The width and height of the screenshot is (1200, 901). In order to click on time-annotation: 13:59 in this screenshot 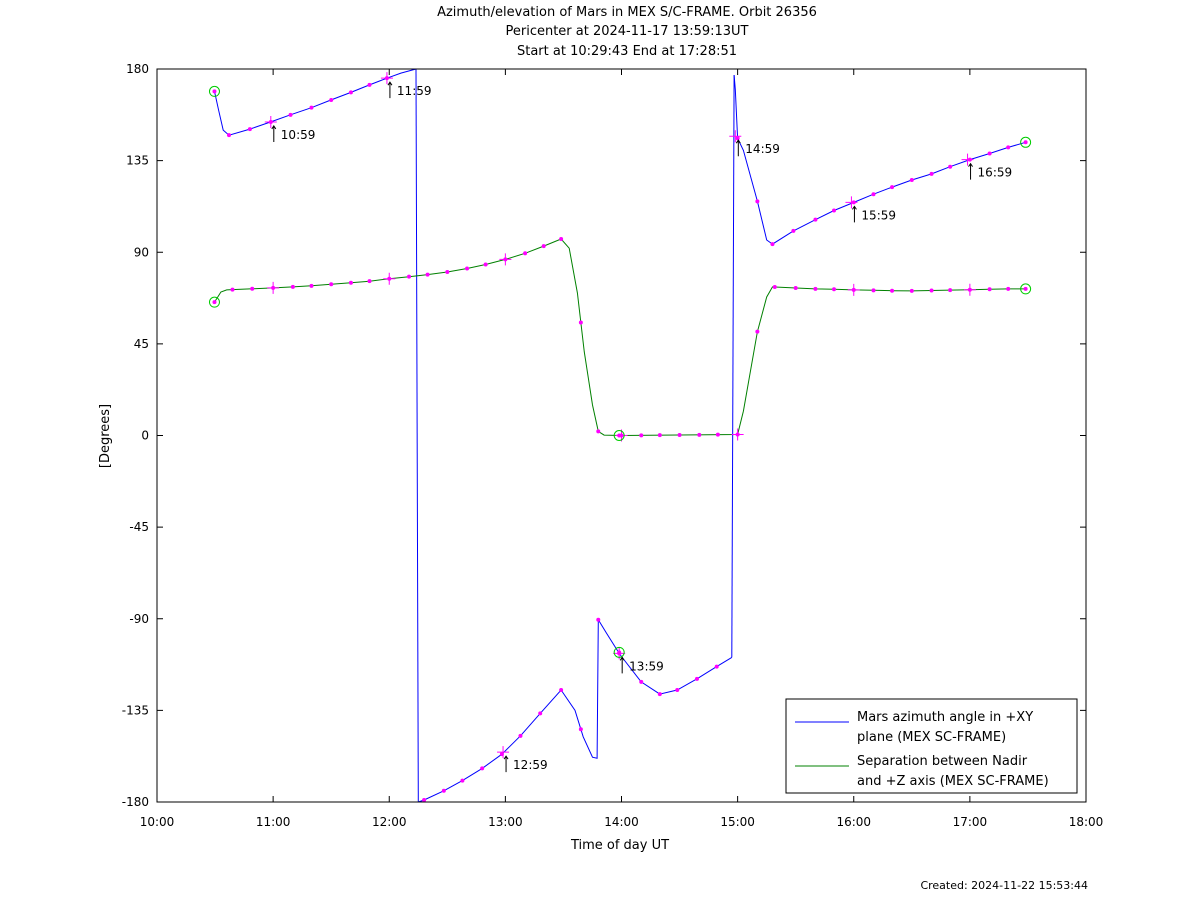, I will do `click(641, 665)`.